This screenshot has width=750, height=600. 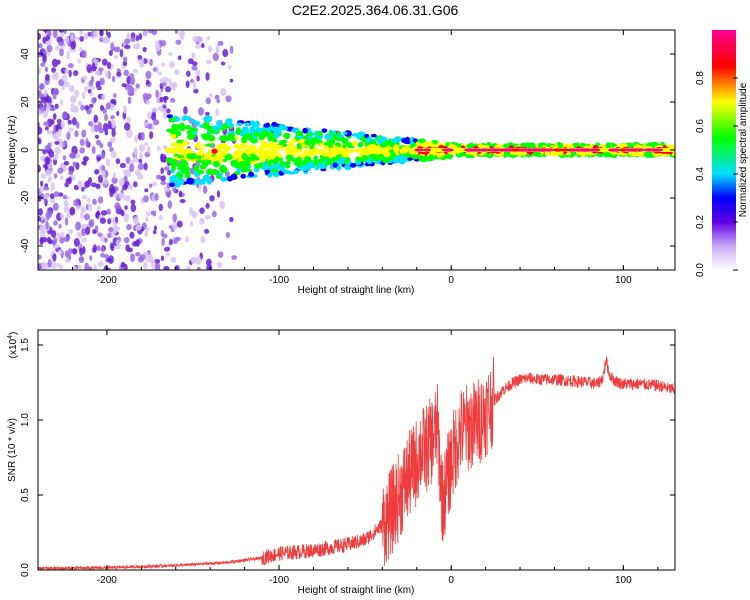 I want to click on snr-x-tick-label: 0, so click(x=451, y=580).